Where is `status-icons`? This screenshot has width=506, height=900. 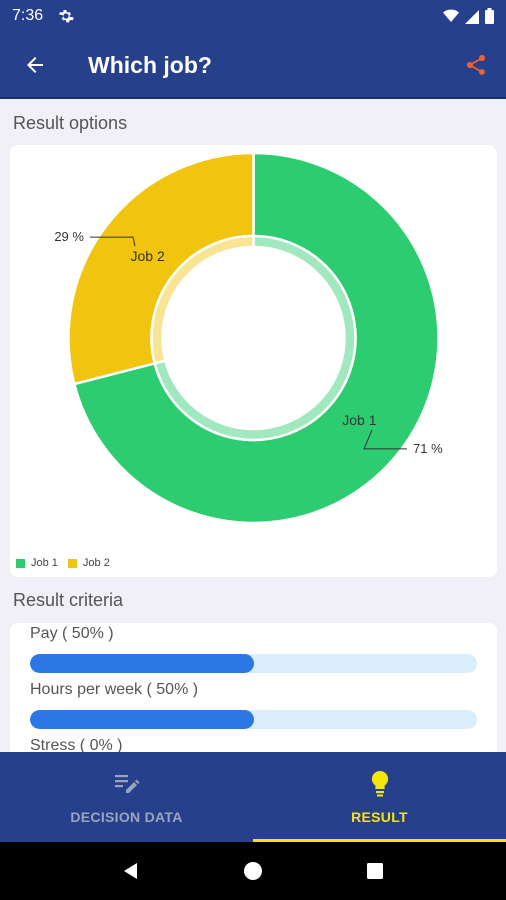 status-icons is located at coordinates (468, 16).